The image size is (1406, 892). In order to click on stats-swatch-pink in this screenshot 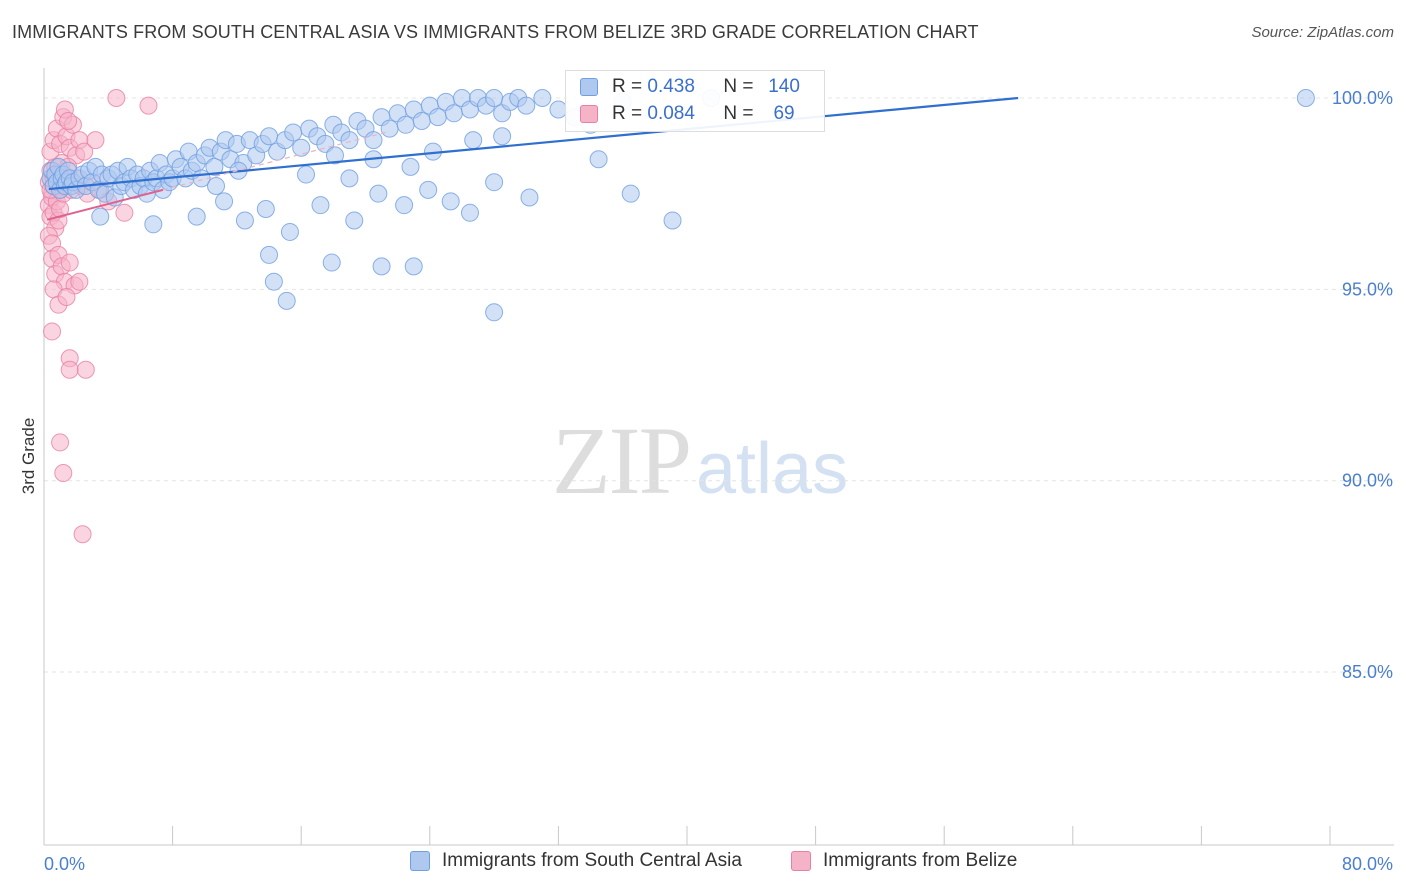, I will do `click(589, 114)`.